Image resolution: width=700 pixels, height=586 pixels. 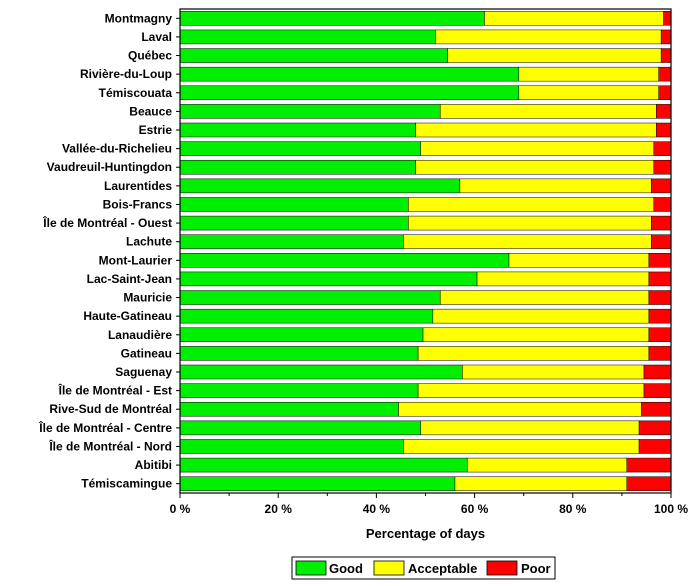 I want to click on category-label: Québec, so click(x=150, y=56).